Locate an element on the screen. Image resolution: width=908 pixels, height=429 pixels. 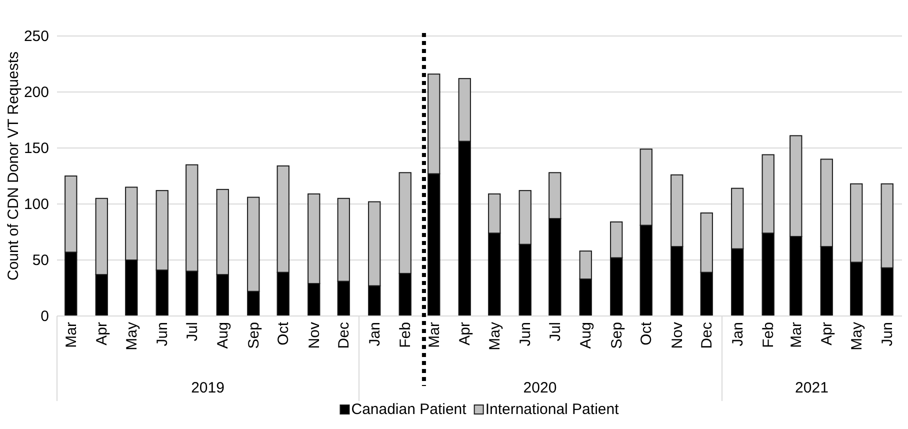
y-tick-label: 150 is located at coordinates (36, 148).